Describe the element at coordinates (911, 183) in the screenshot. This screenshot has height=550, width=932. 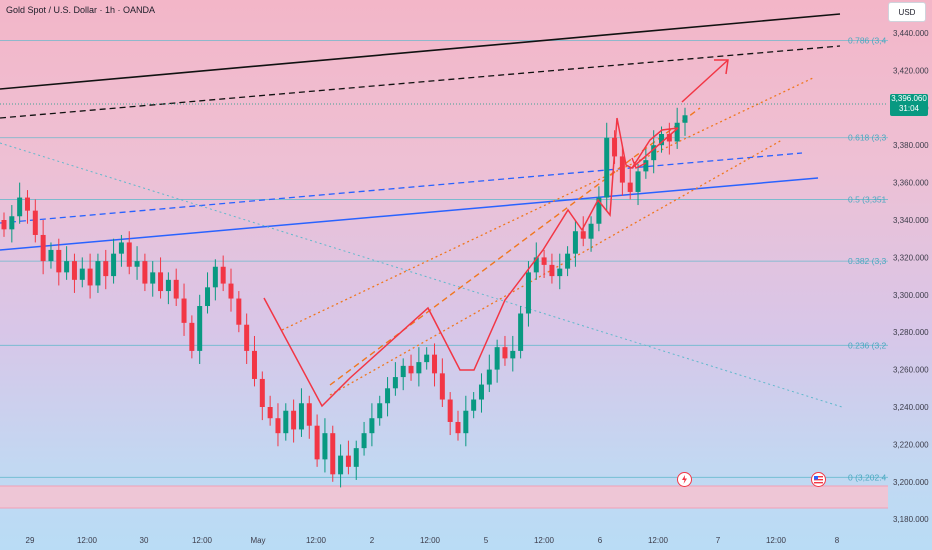
I see `y-tick-label: 3,360.000` at that location.